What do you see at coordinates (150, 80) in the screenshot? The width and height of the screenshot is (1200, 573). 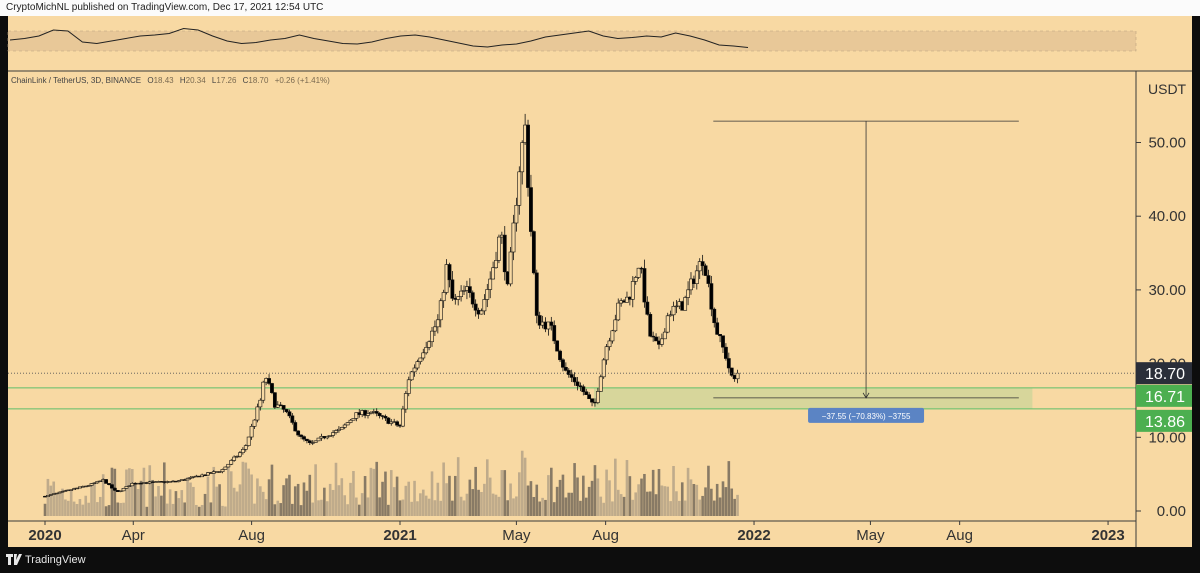 I see `legend-o-label: O` at bounding box center [150, 80].